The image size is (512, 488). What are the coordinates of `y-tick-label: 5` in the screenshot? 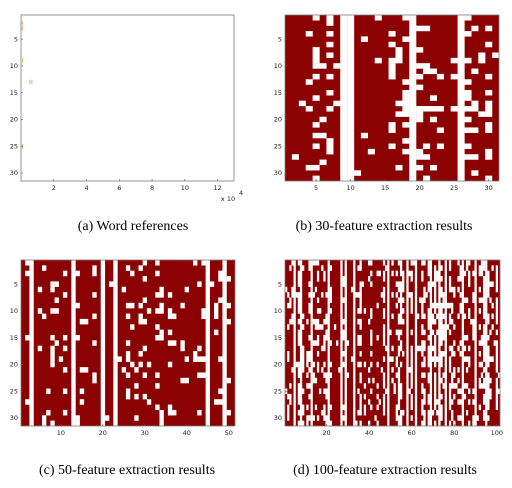 It's located at (16, 284).